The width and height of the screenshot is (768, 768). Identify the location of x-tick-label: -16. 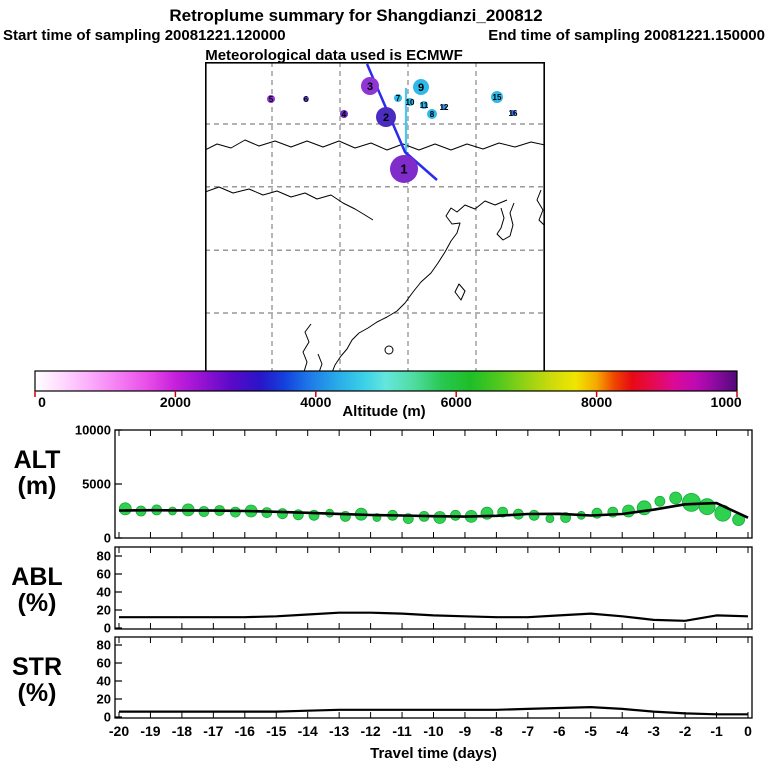
(245, 731).